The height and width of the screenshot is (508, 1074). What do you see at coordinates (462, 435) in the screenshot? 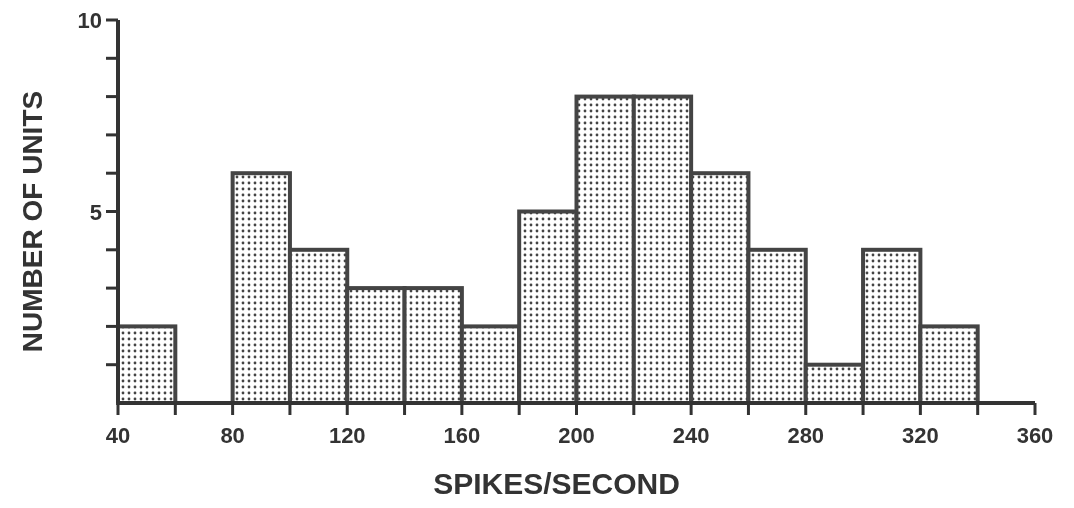
I see `x-tick-label: 160` at bounding box center [462, 435].